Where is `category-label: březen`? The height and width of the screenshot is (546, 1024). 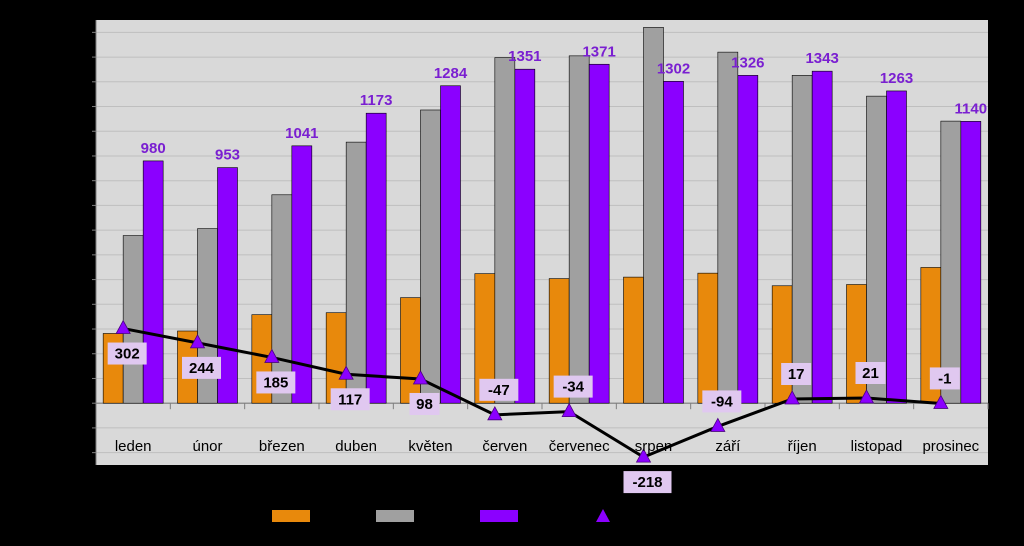
category-label: březen is located at coordinates (282, 446).